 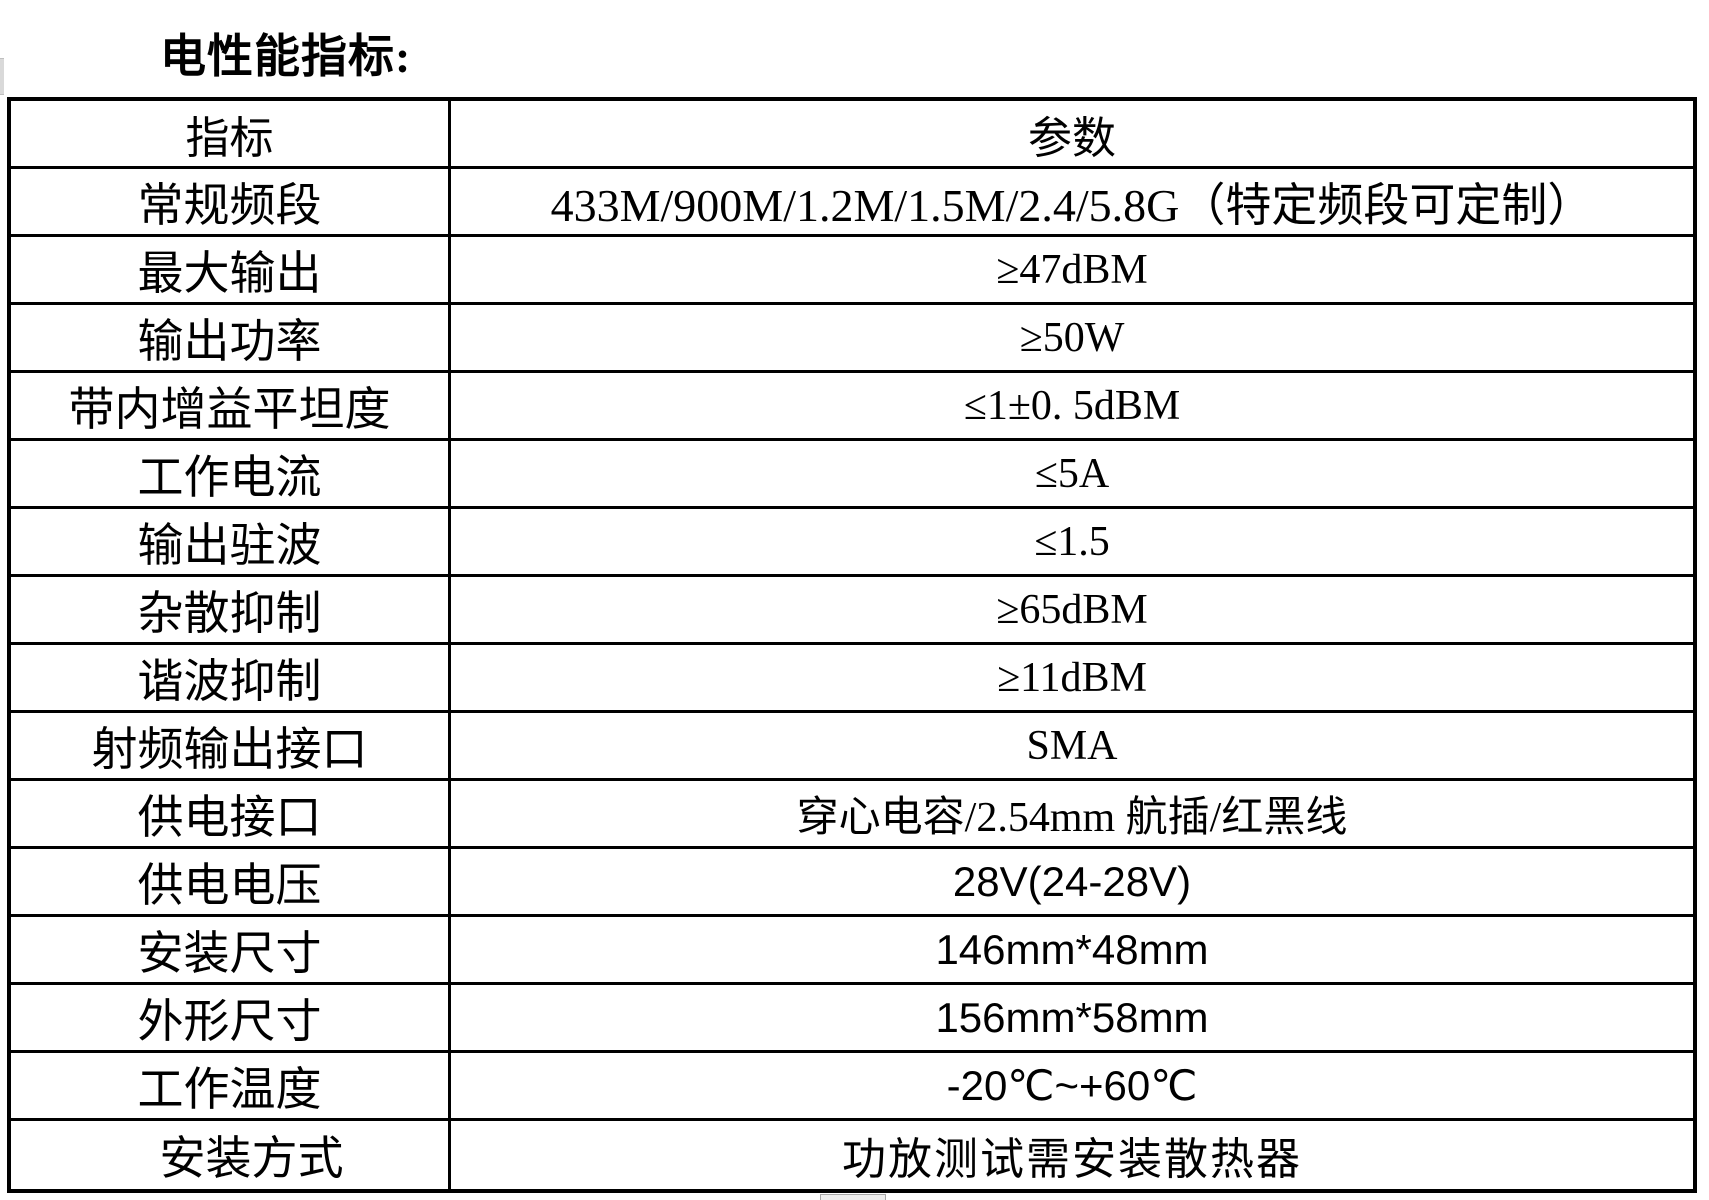 What do you see at coordinates (231, 339) in the screenshot?
I see `spec-row-label: 输出功率` at bounding box center [231, 339].